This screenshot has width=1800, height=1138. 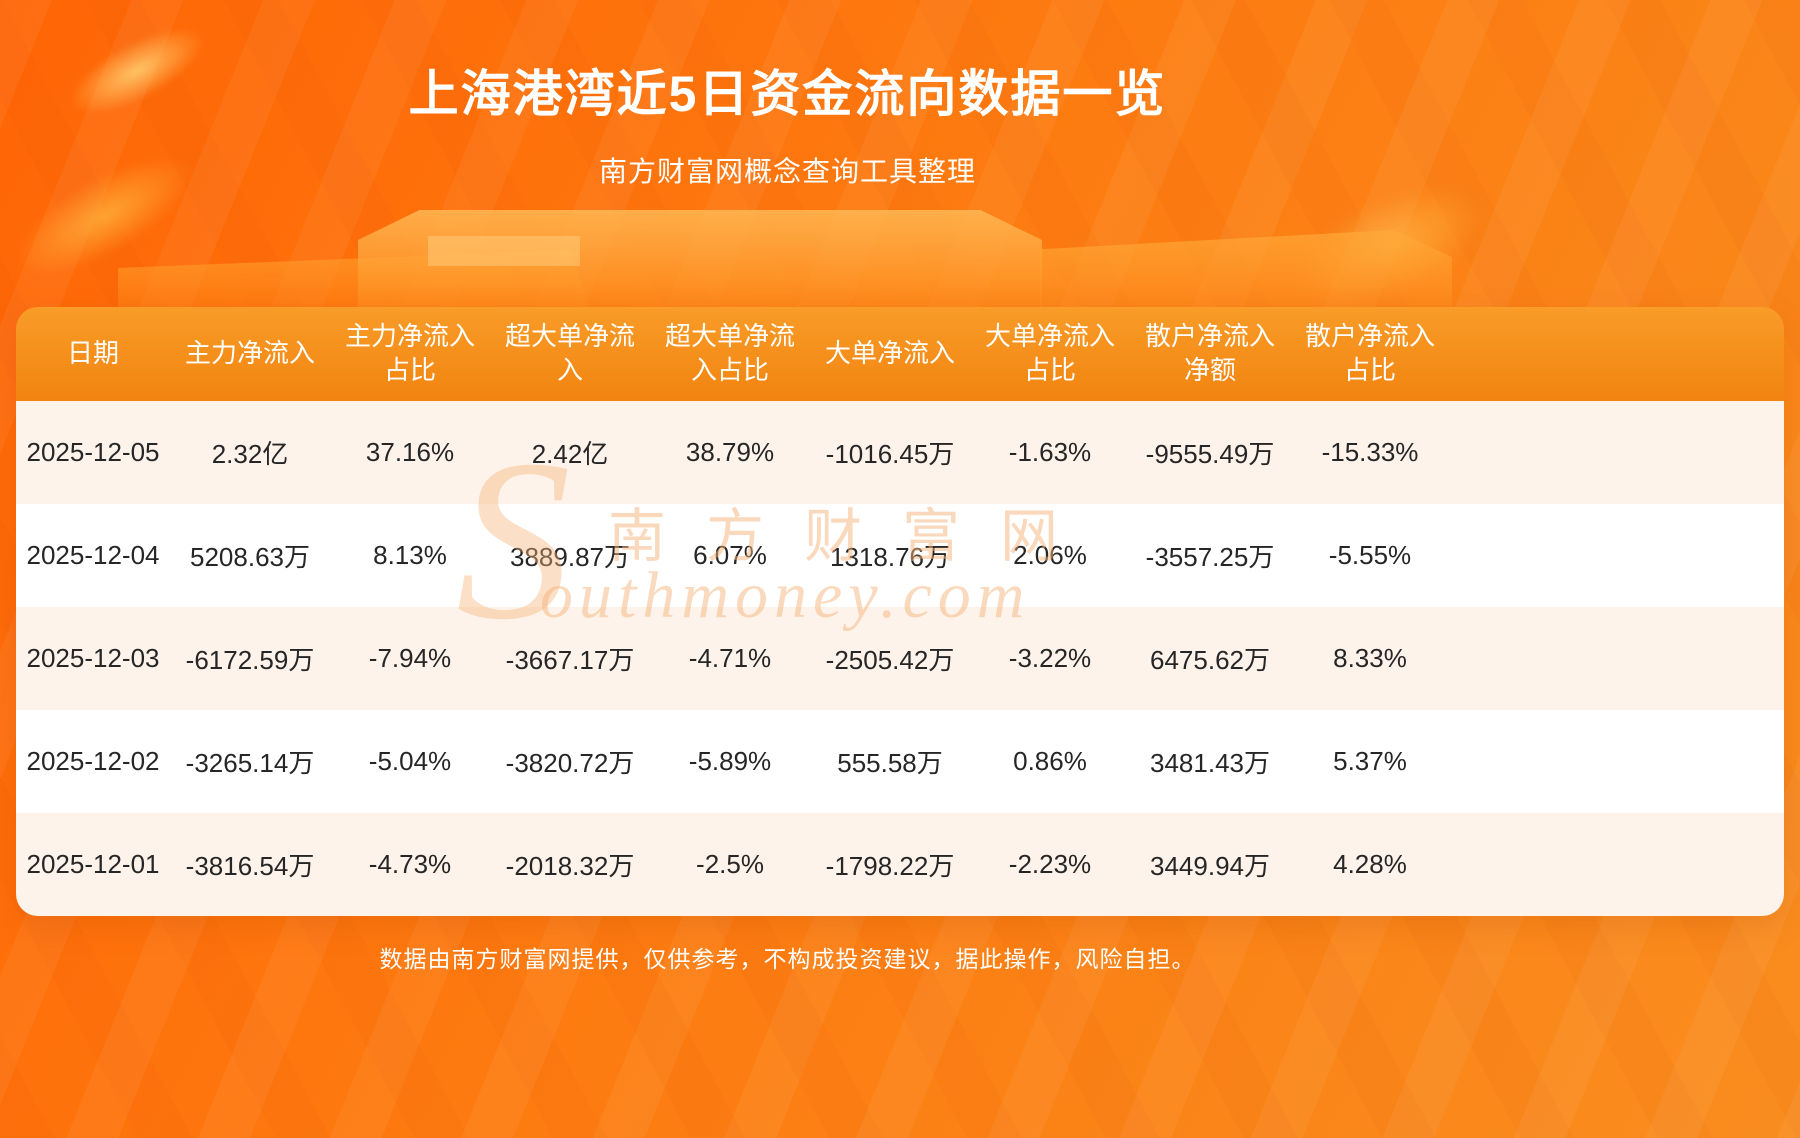 What do you see at coordinates (1210, 866) in the screenshot?
I see `table-cell: 3449.94万` at bounding box center [1210, 866].